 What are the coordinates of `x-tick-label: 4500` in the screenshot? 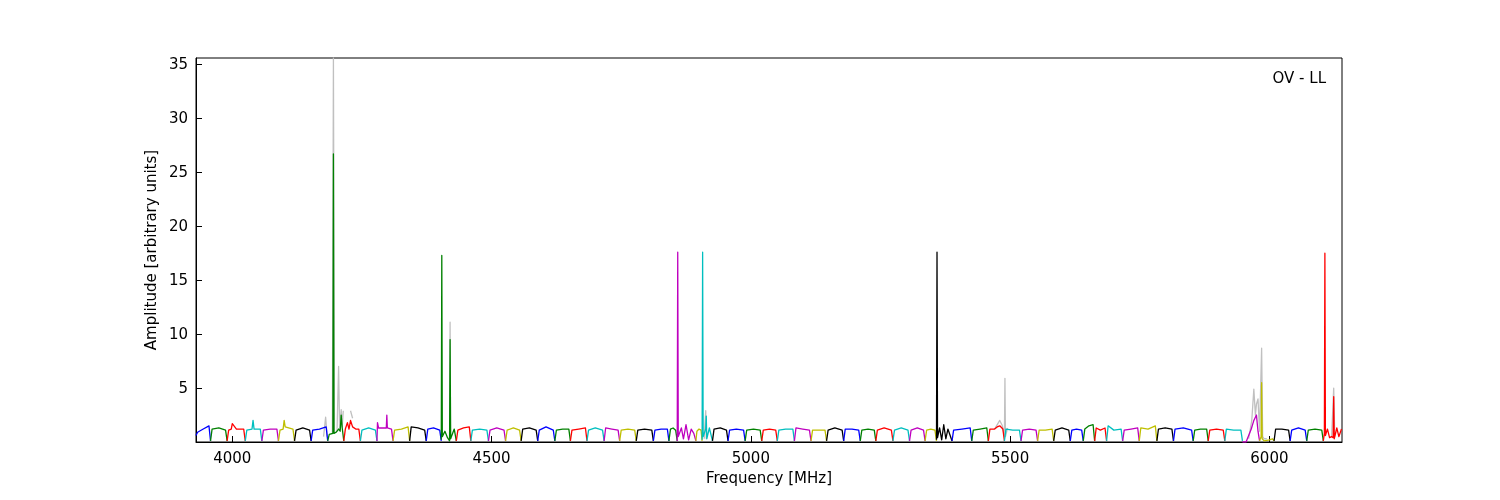 It's located at (491, 457).